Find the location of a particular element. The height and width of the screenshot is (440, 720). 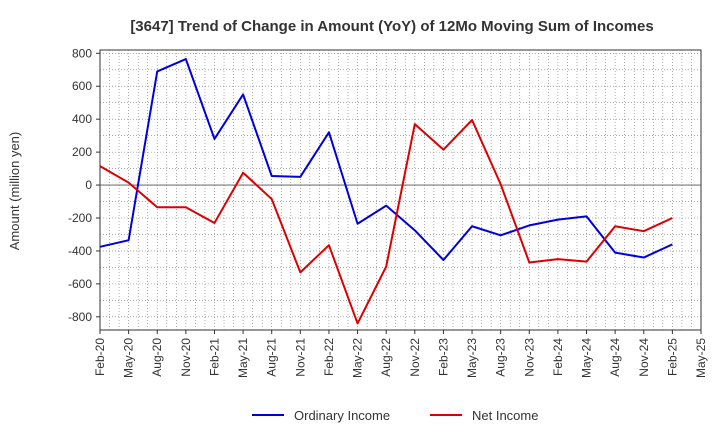

y-tick-label: 800 is located at coordinates (82, 53).